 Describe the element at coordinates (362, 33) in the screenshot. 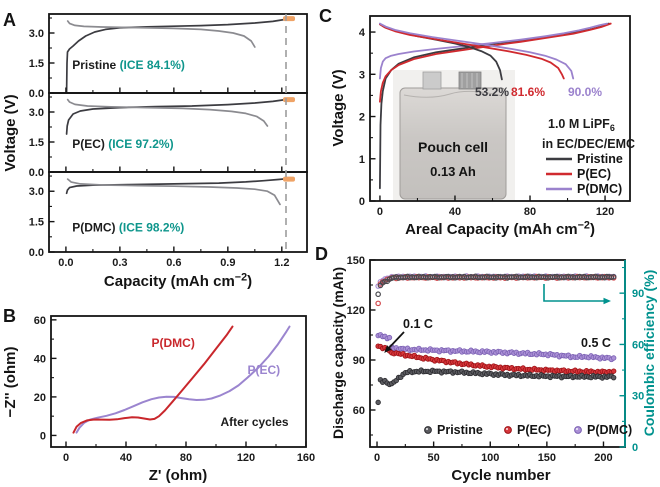

I see `svg-text: 4` at that location.